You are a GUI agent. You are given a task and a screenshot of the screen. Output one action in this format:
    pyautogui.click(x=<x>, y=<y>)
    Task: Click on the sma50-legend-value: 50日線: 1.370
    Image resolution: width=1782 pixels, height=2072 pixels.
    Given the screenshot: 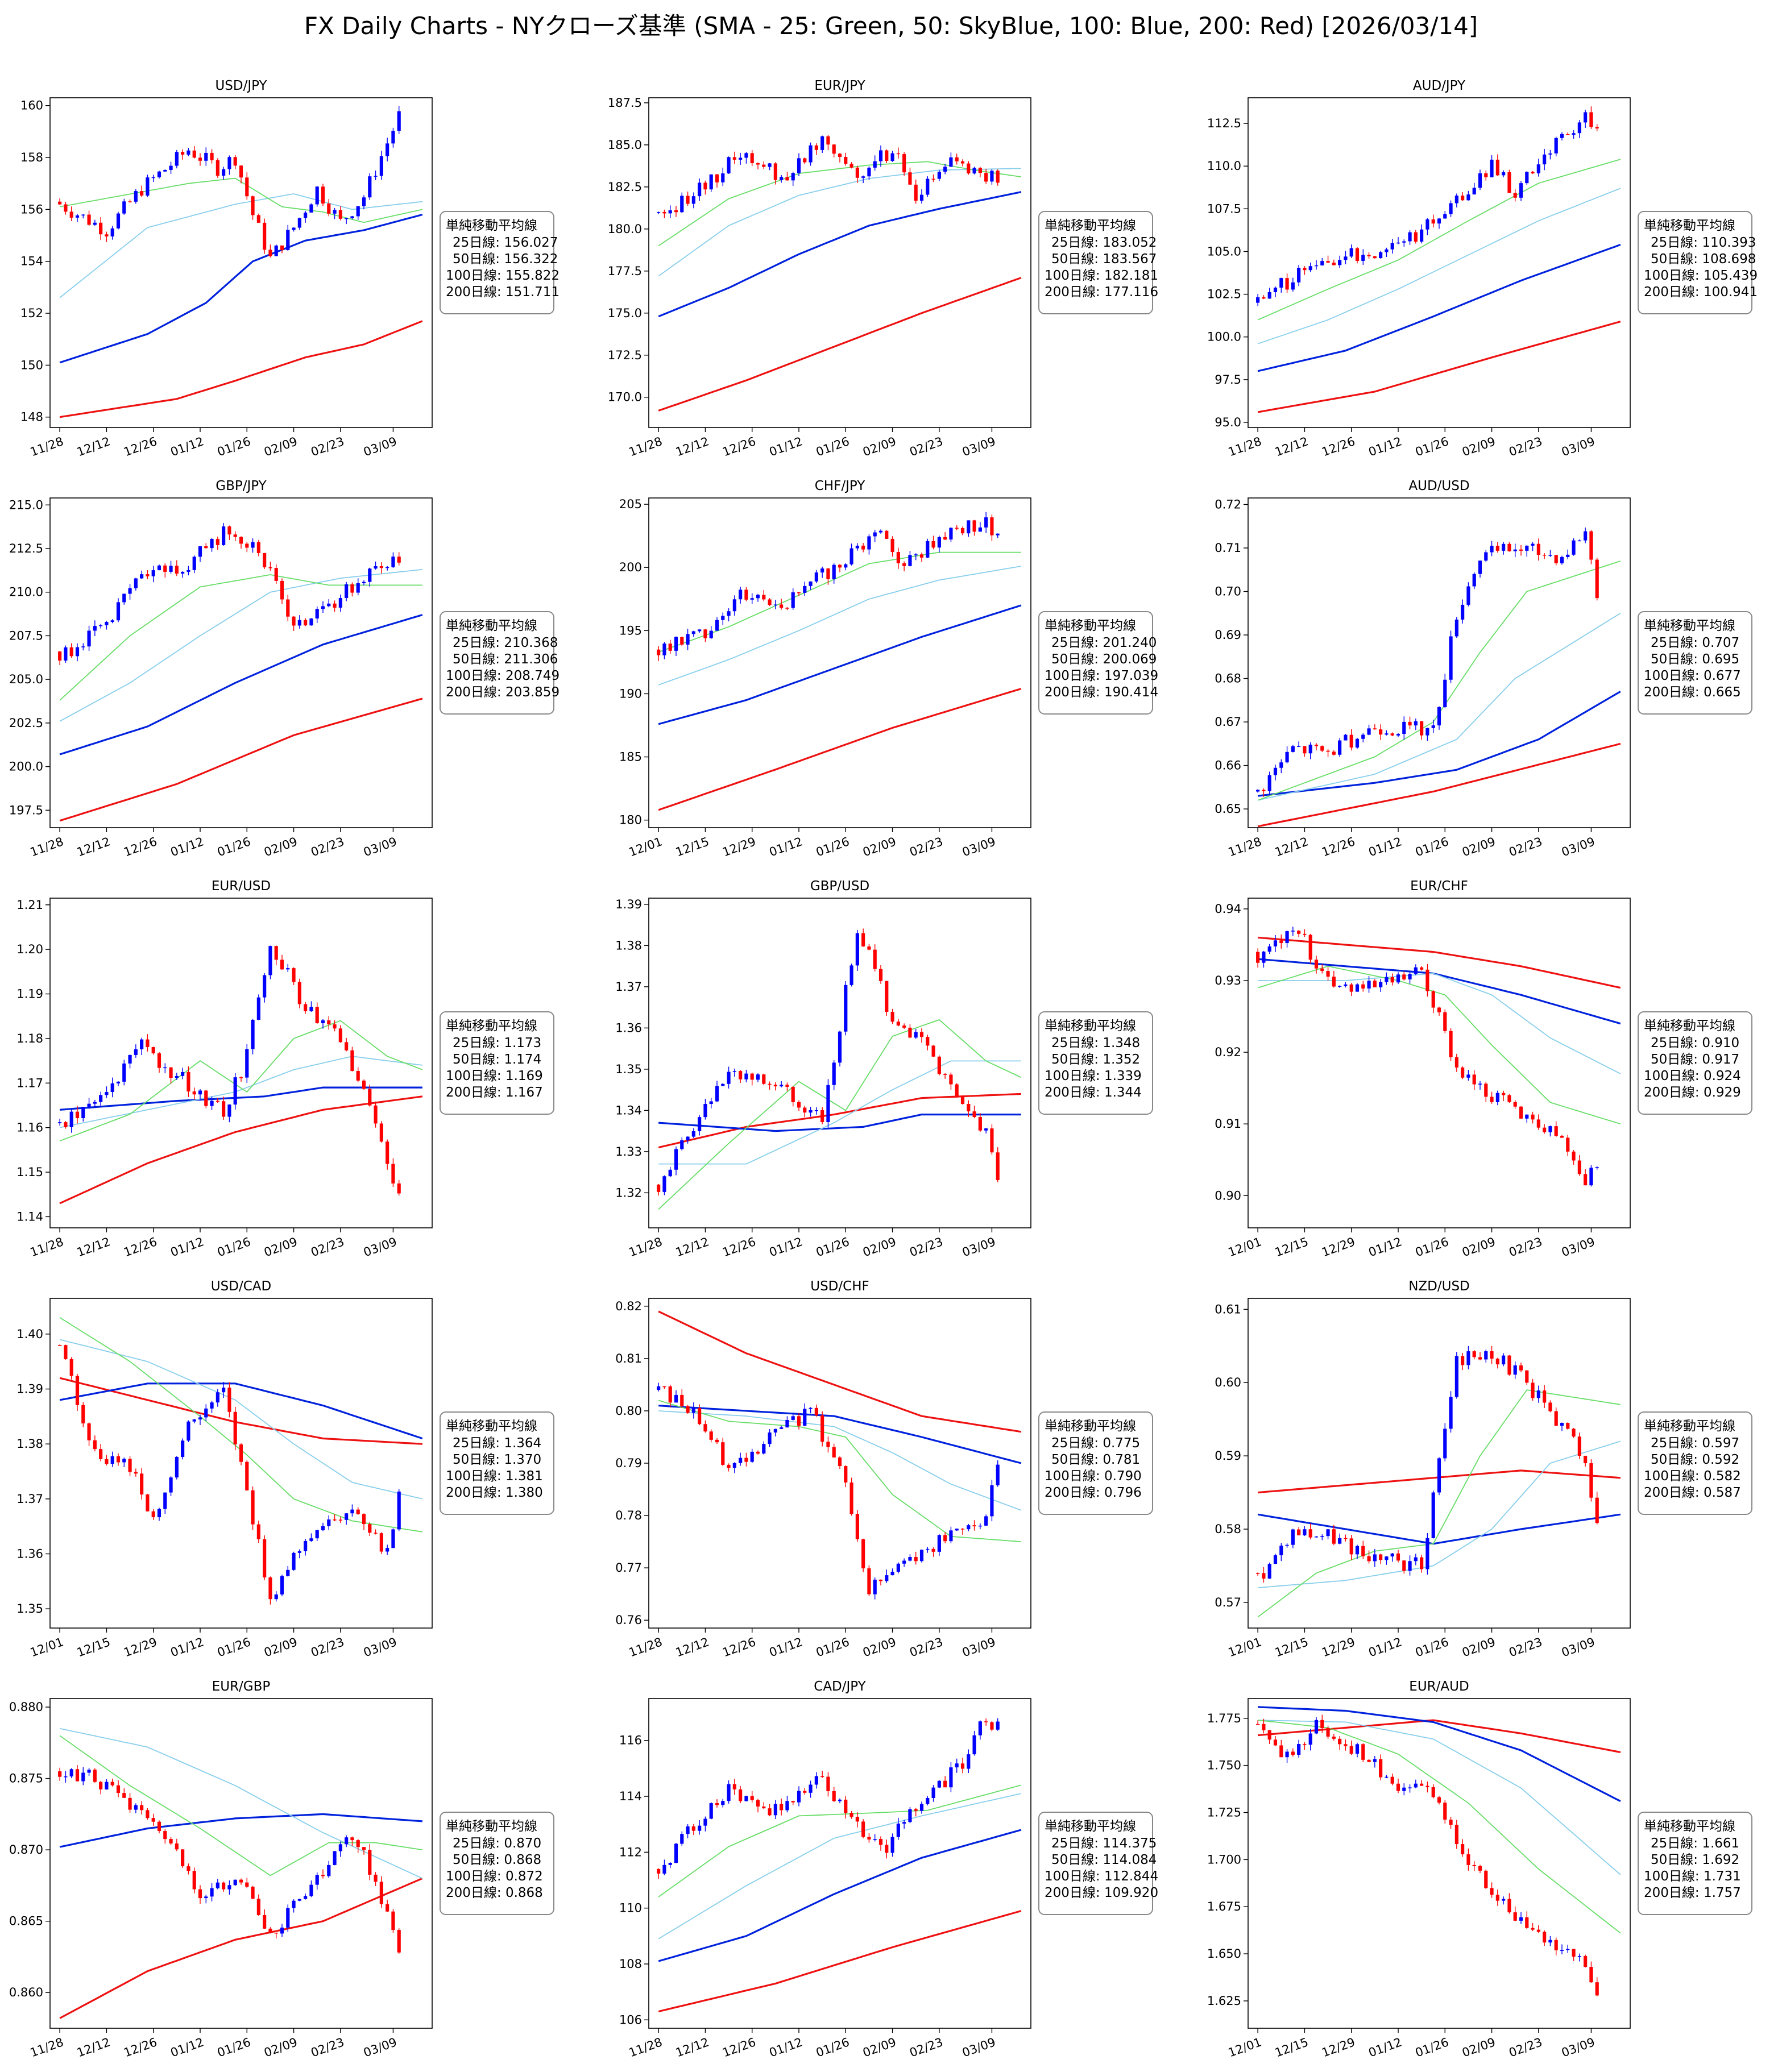 What is the action you would take?
    pyautogui.click(x=497, y=1459)
    